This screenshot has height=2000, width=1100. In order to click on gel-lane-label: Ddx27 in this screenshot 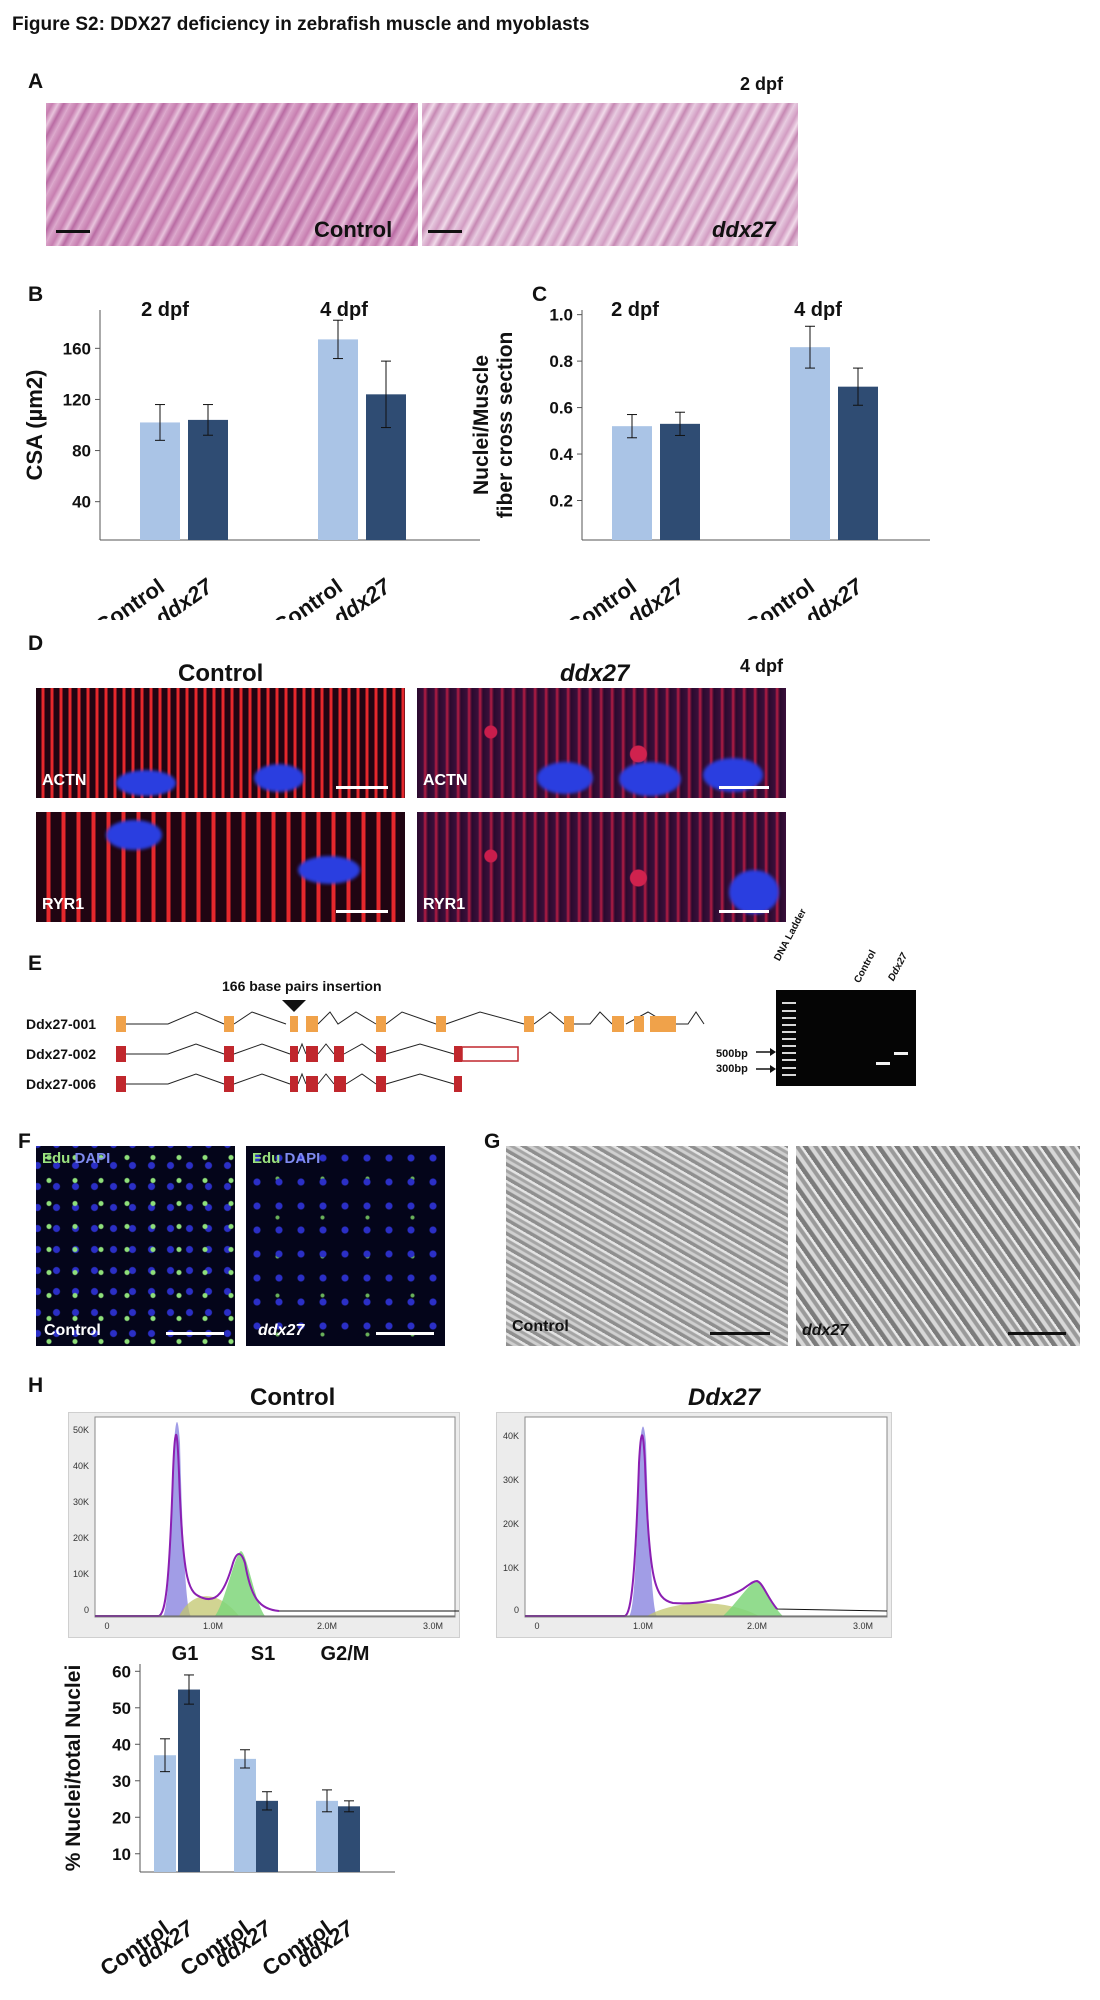, I will do `click(898, 967)`.